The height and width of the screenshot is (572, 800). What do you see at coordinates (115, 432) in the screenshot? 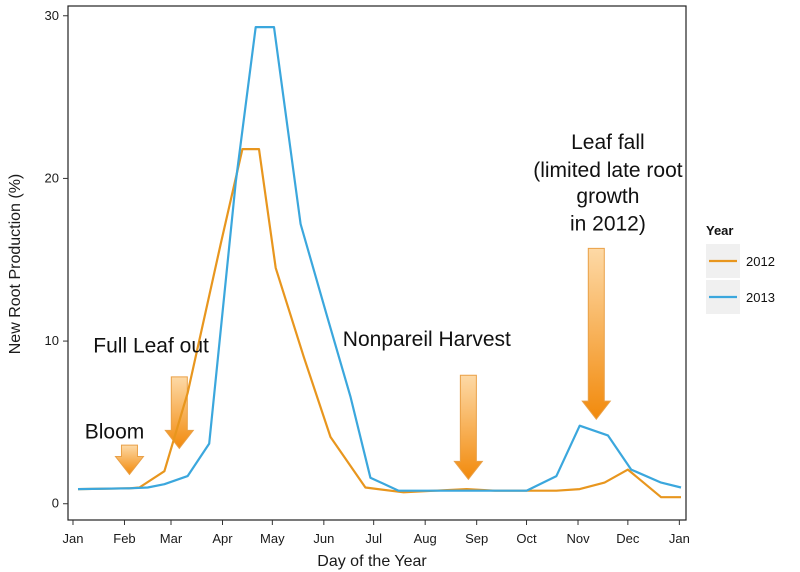
I see `annotation-text: Bloom` at bounding box center [115, 432].